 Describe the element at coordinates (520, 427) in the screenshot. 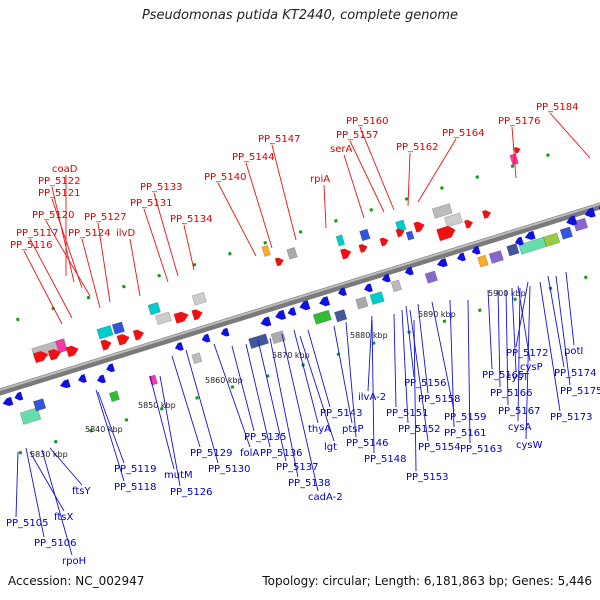

I see `gene-label-bottom: cysA` at that location.